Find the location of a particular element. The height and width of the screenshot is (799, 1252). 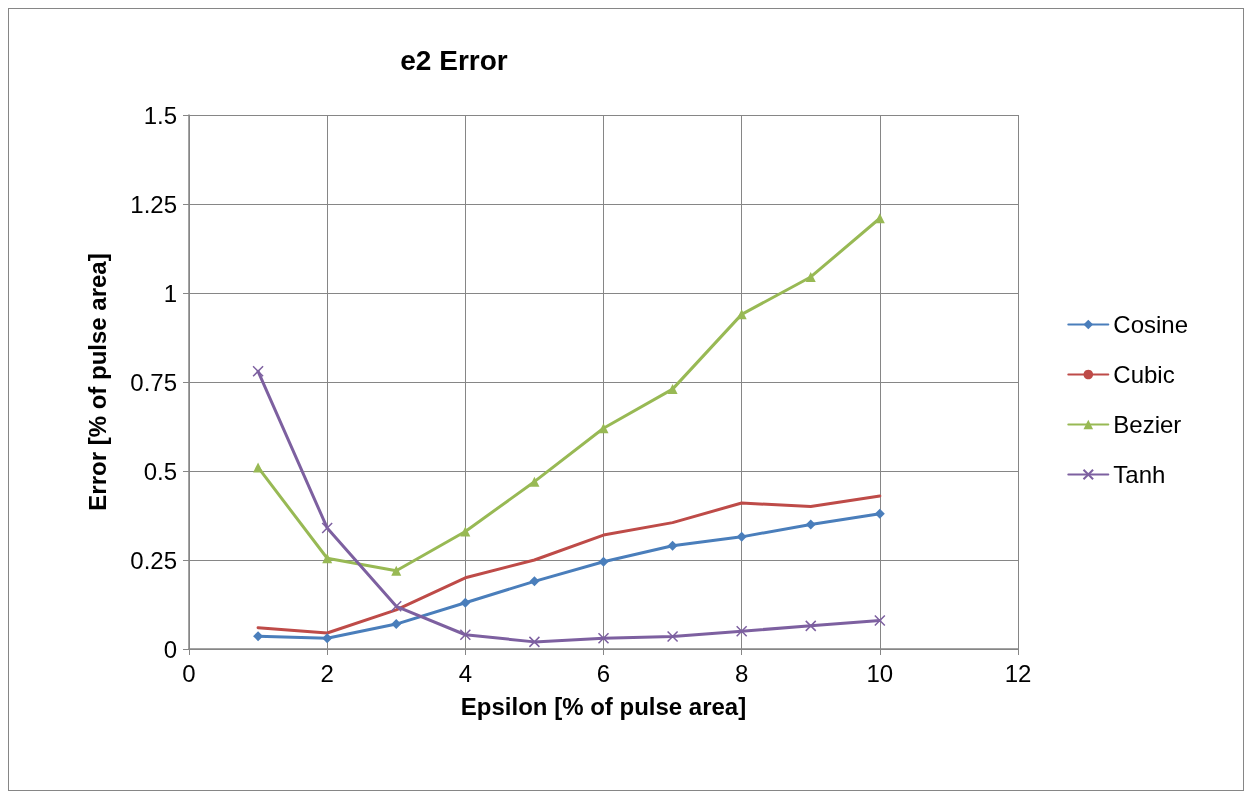

x-axis-title: Epsilon [% of pulse area] is located at coordinates (603, 706).